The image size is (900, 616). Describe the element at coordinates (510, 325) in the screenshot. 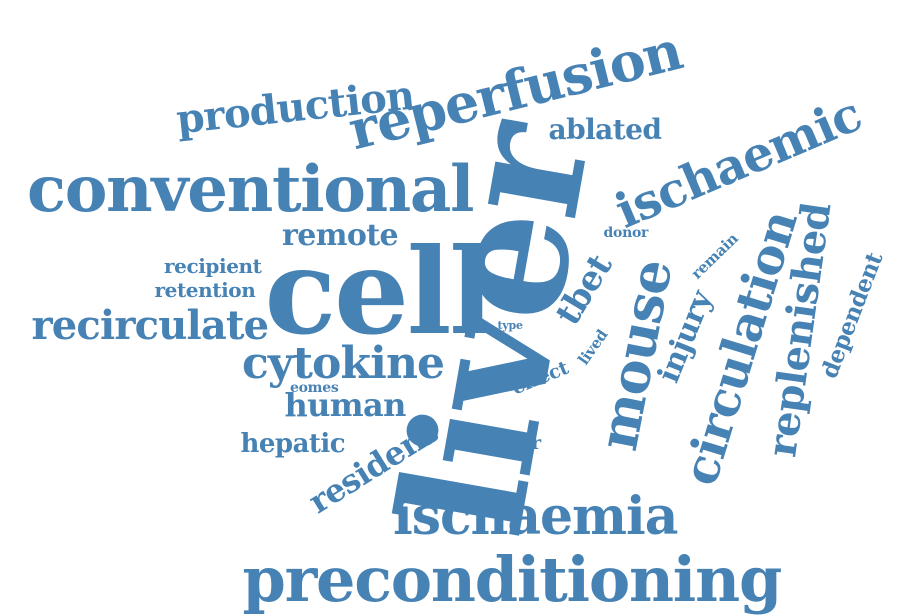

I see `word-type: type` at that location.